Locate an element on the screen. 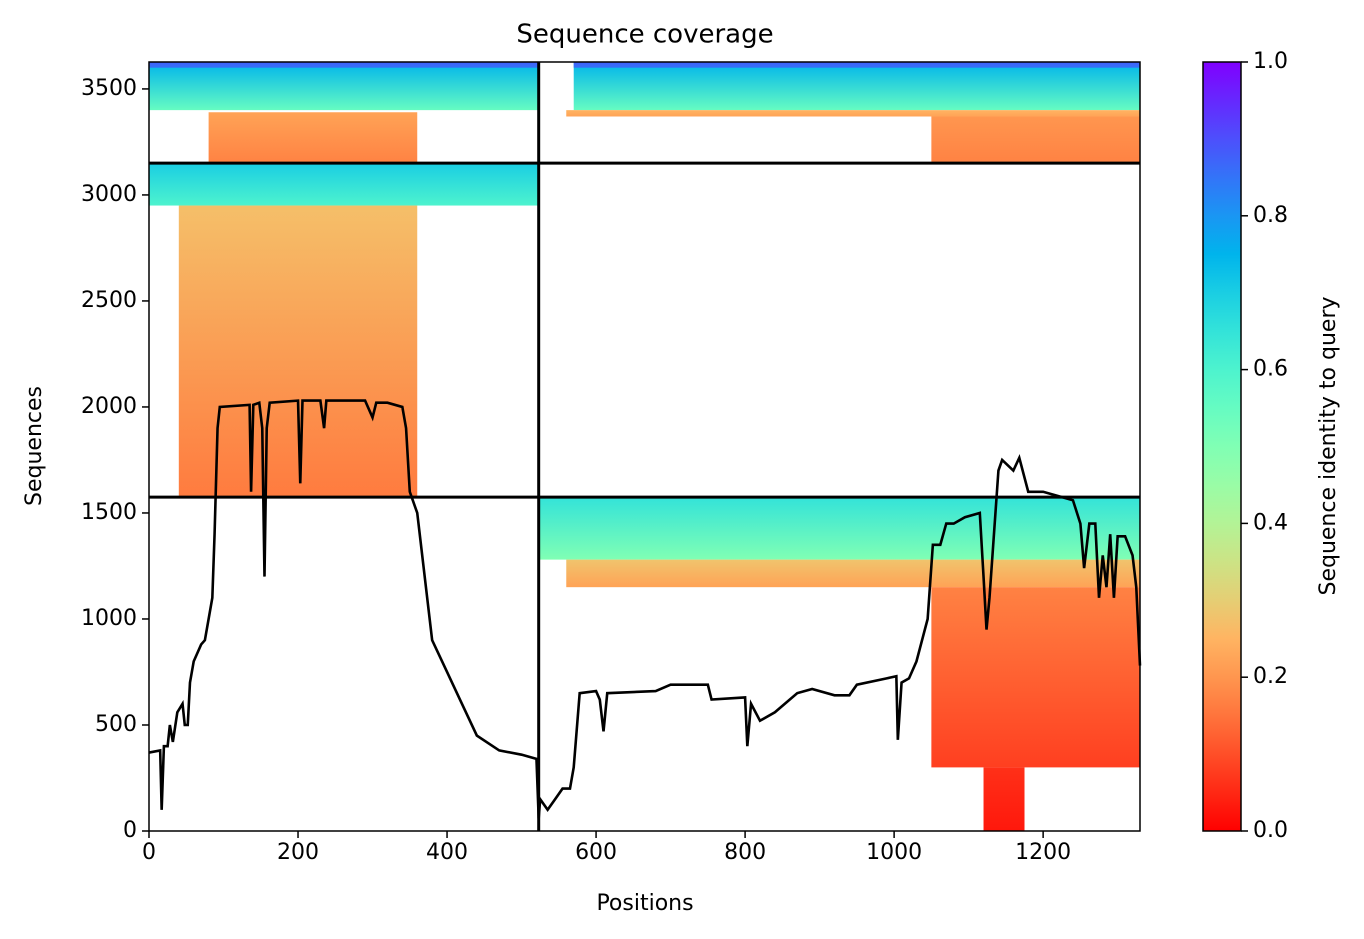 The width and height of the screenshot is (1364, 939). colorbar-tick-label: 0.6 is located at coordinates (1270, 369).